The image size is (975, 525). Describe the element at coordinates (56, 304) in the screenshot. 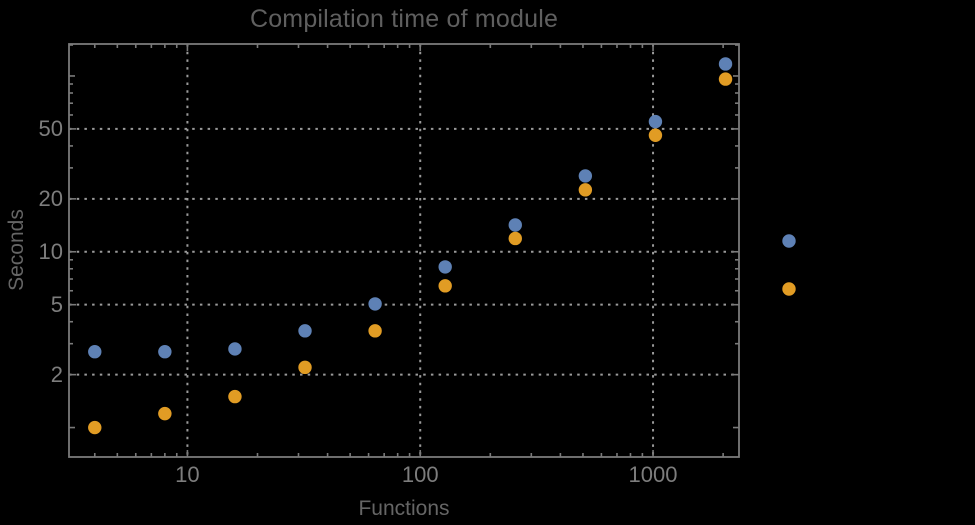

I see `y-tick-label: 5` at that location.